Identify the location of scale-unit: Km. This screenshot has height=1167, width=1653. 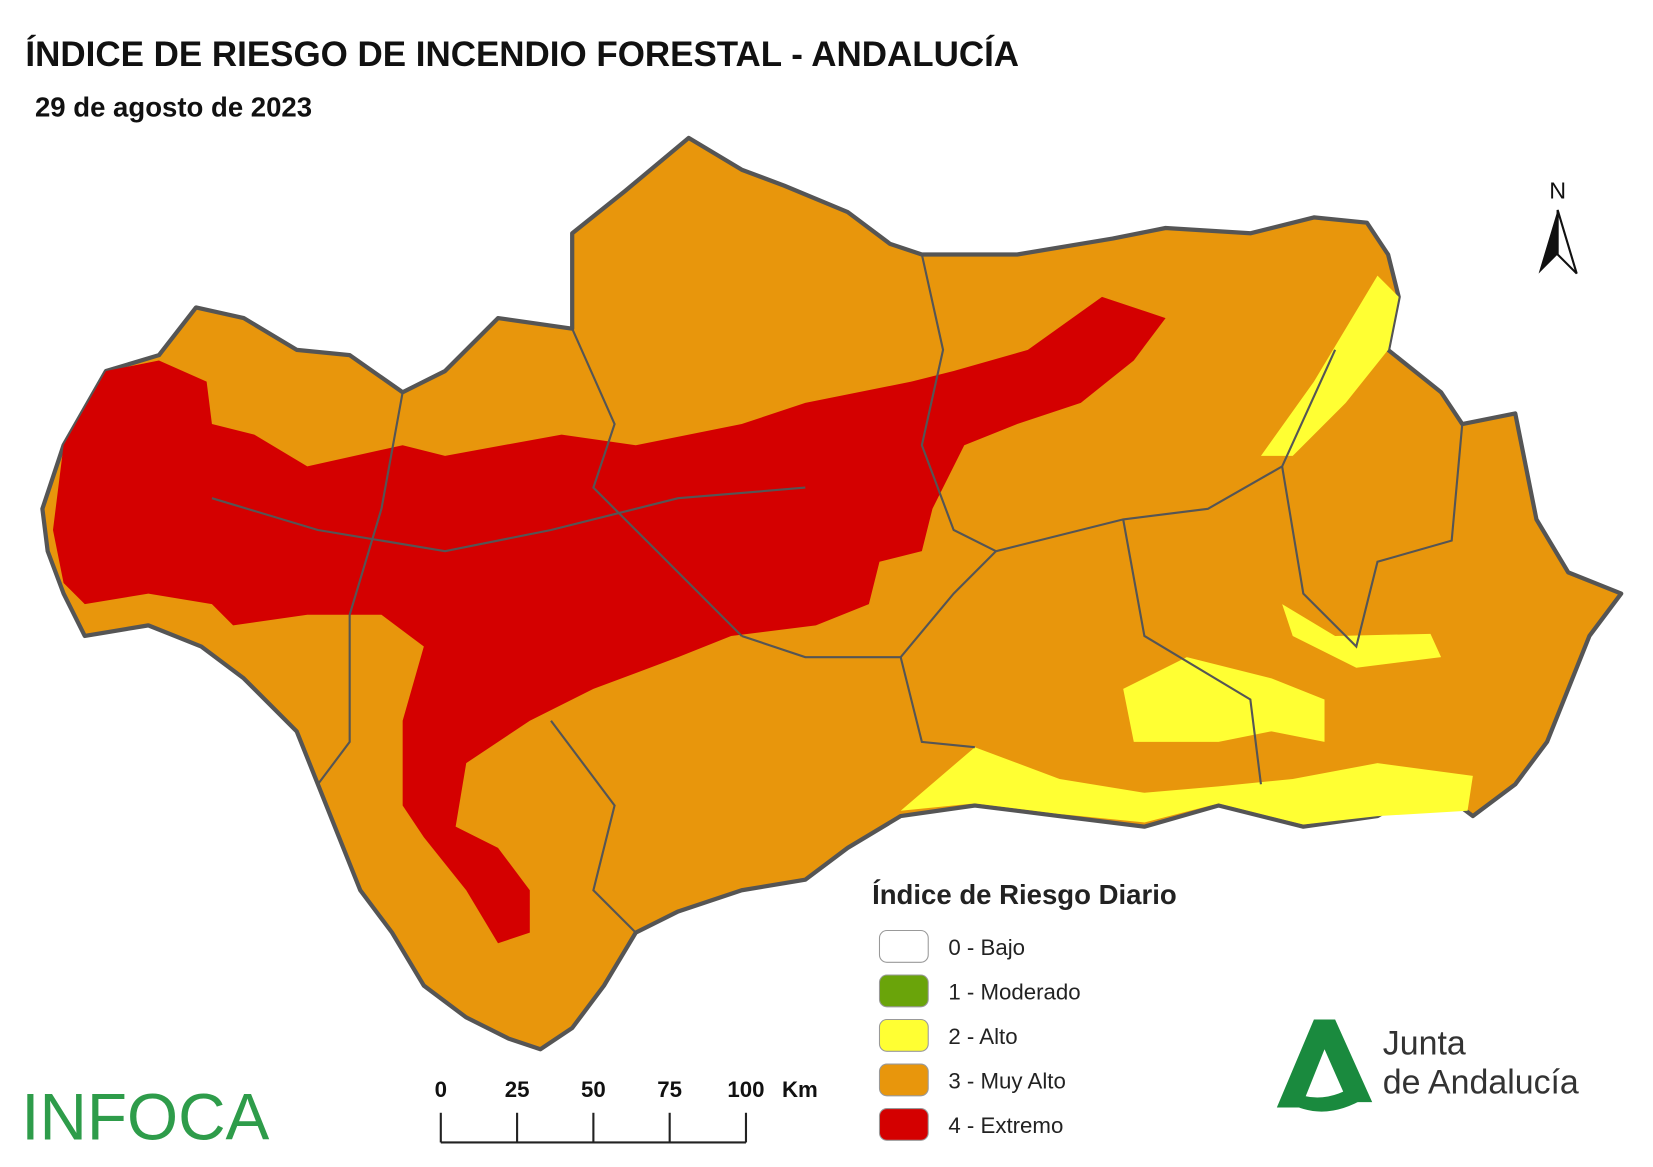
(800, 1089).